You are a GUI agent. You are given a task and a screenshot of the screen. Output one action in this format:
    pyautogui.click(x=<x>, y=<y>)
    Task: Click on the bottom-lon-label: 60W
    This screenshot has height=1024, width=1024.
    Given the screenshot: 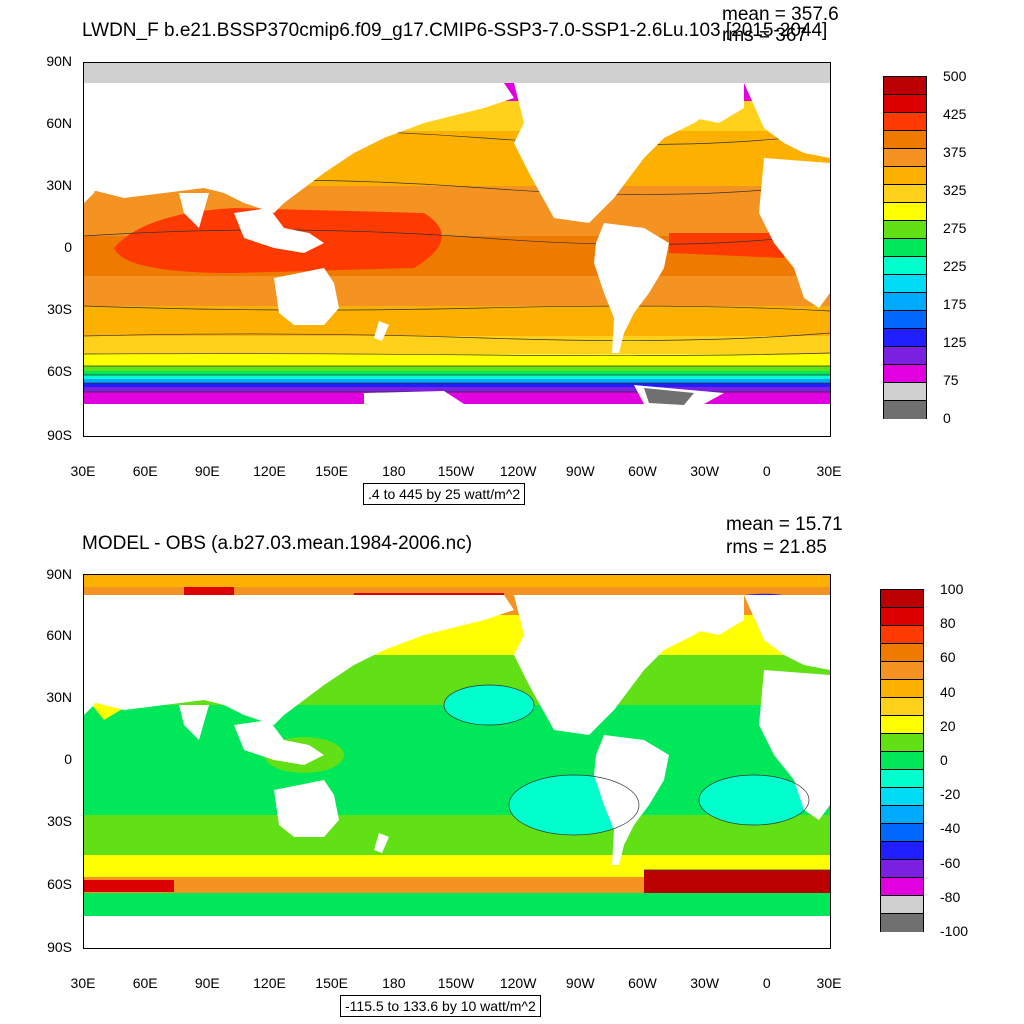 What is the action you would take?
    pyautogui.click(x=642, y=983)
    